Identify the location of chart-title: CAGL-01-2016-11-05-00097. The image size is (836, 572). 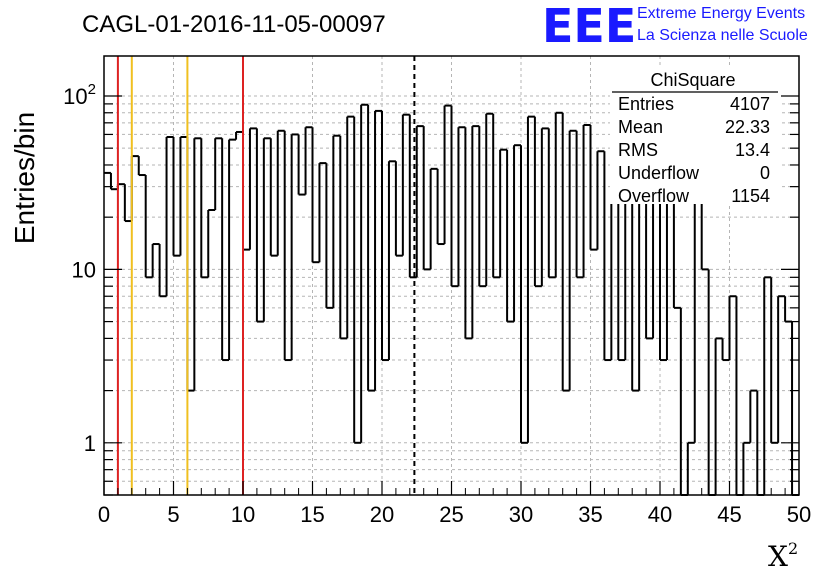
(234, 24).